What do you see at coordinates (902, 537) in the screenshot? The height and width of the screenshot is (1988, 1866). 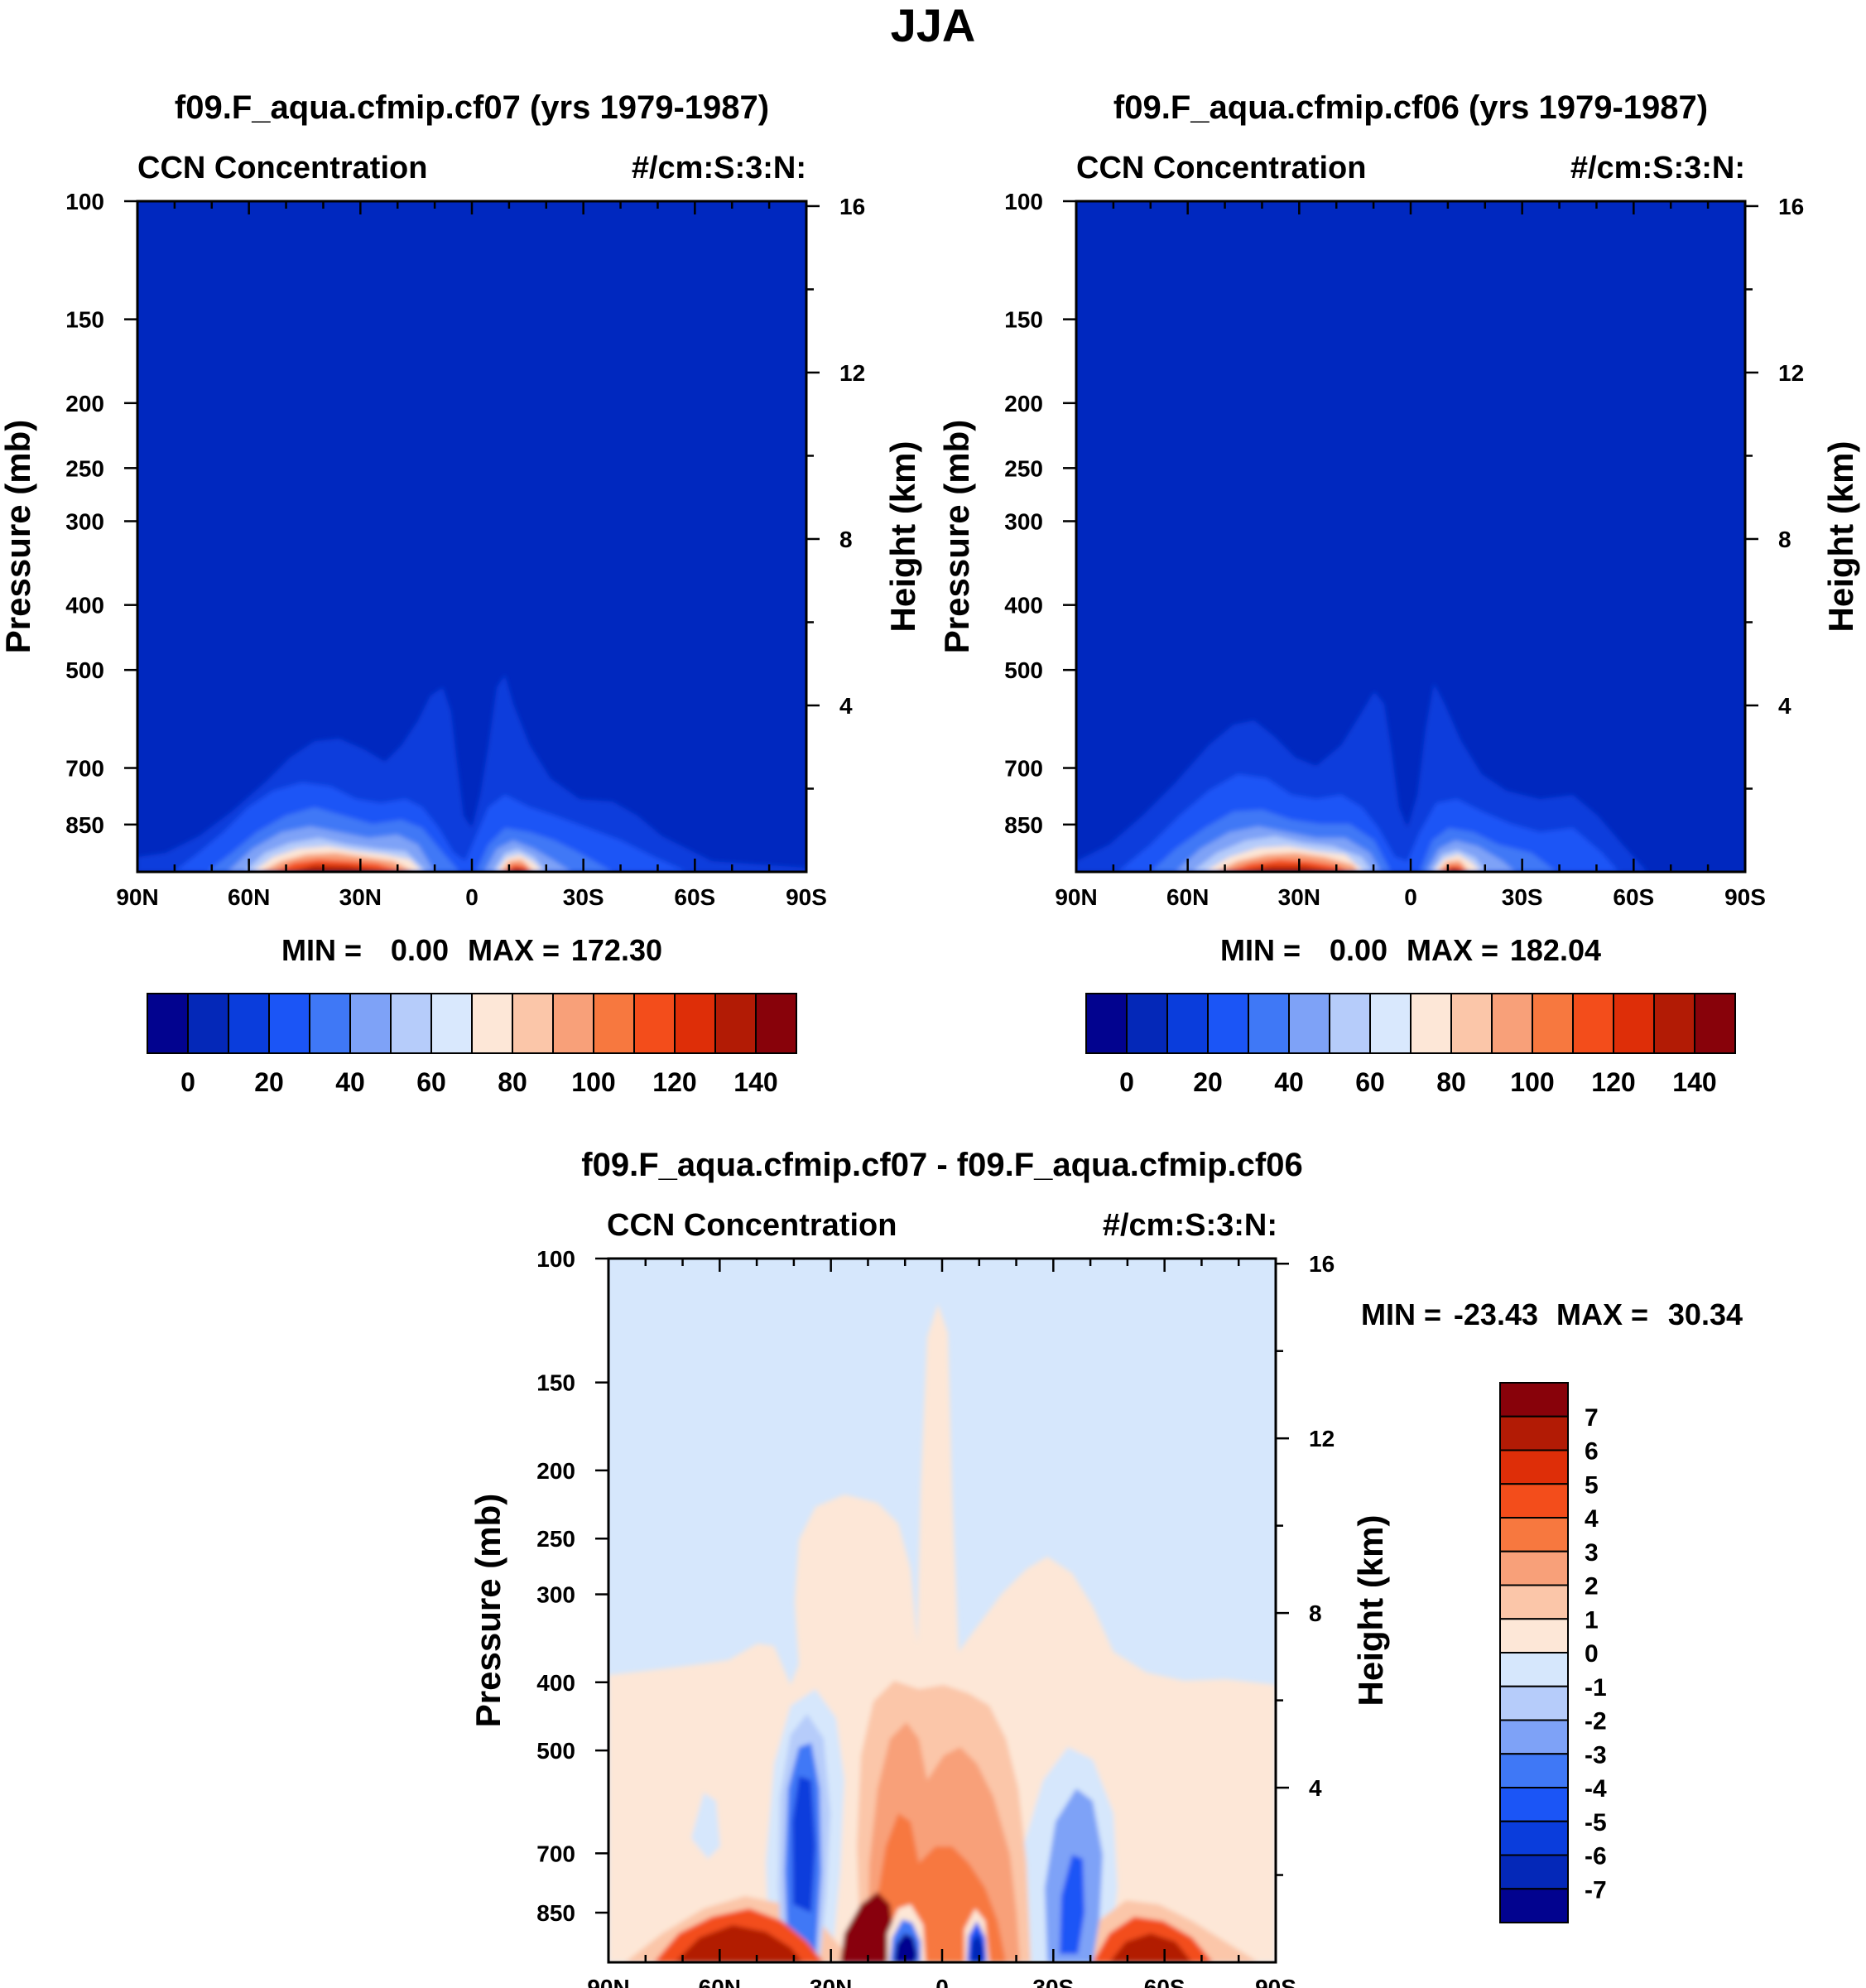 I see `y2-axis-label: Height (km)` at bounding box center [902, 537].